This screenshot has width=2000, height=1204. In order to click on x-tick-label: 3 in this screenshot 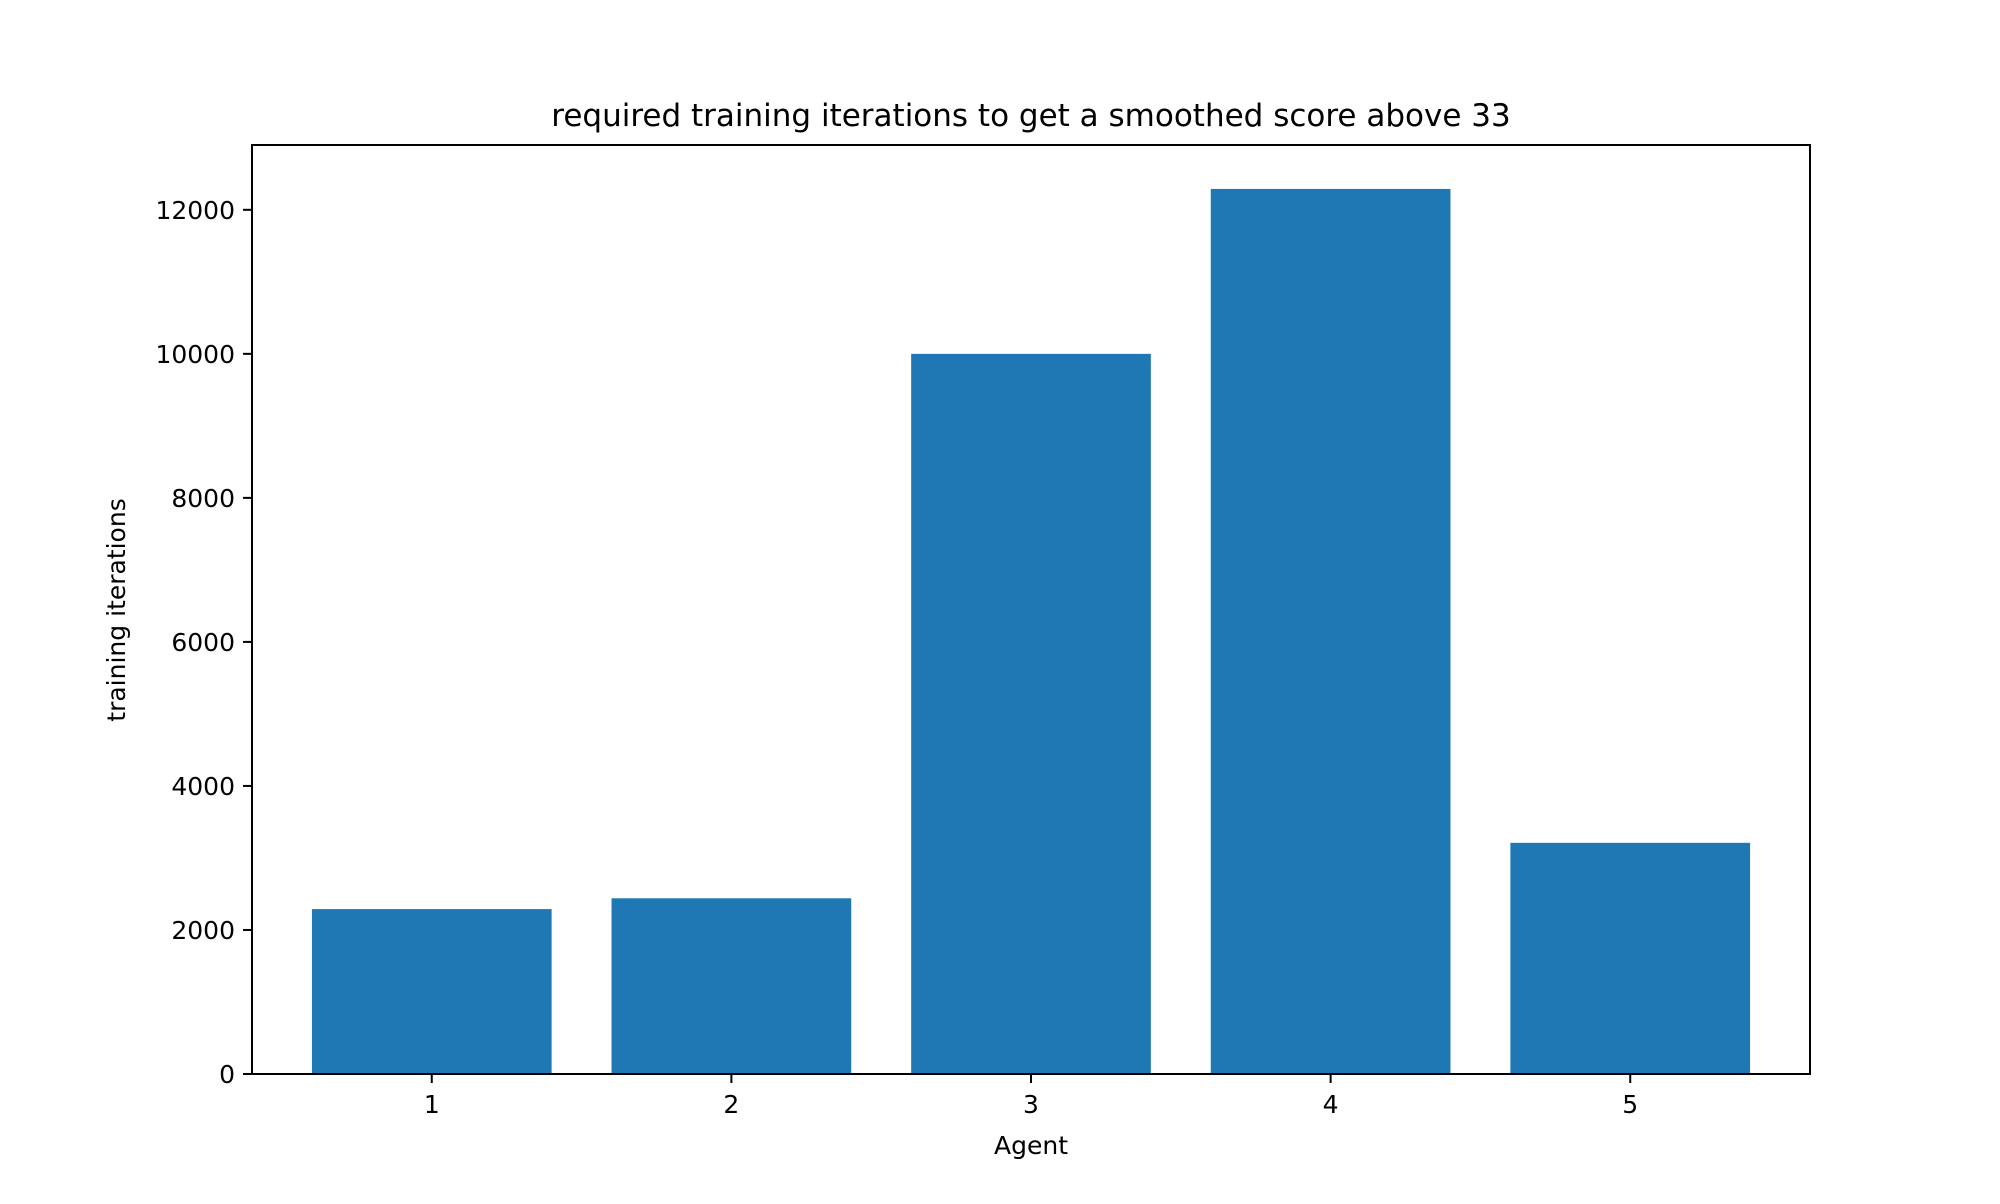, I will do `click(1031, 1104)`.